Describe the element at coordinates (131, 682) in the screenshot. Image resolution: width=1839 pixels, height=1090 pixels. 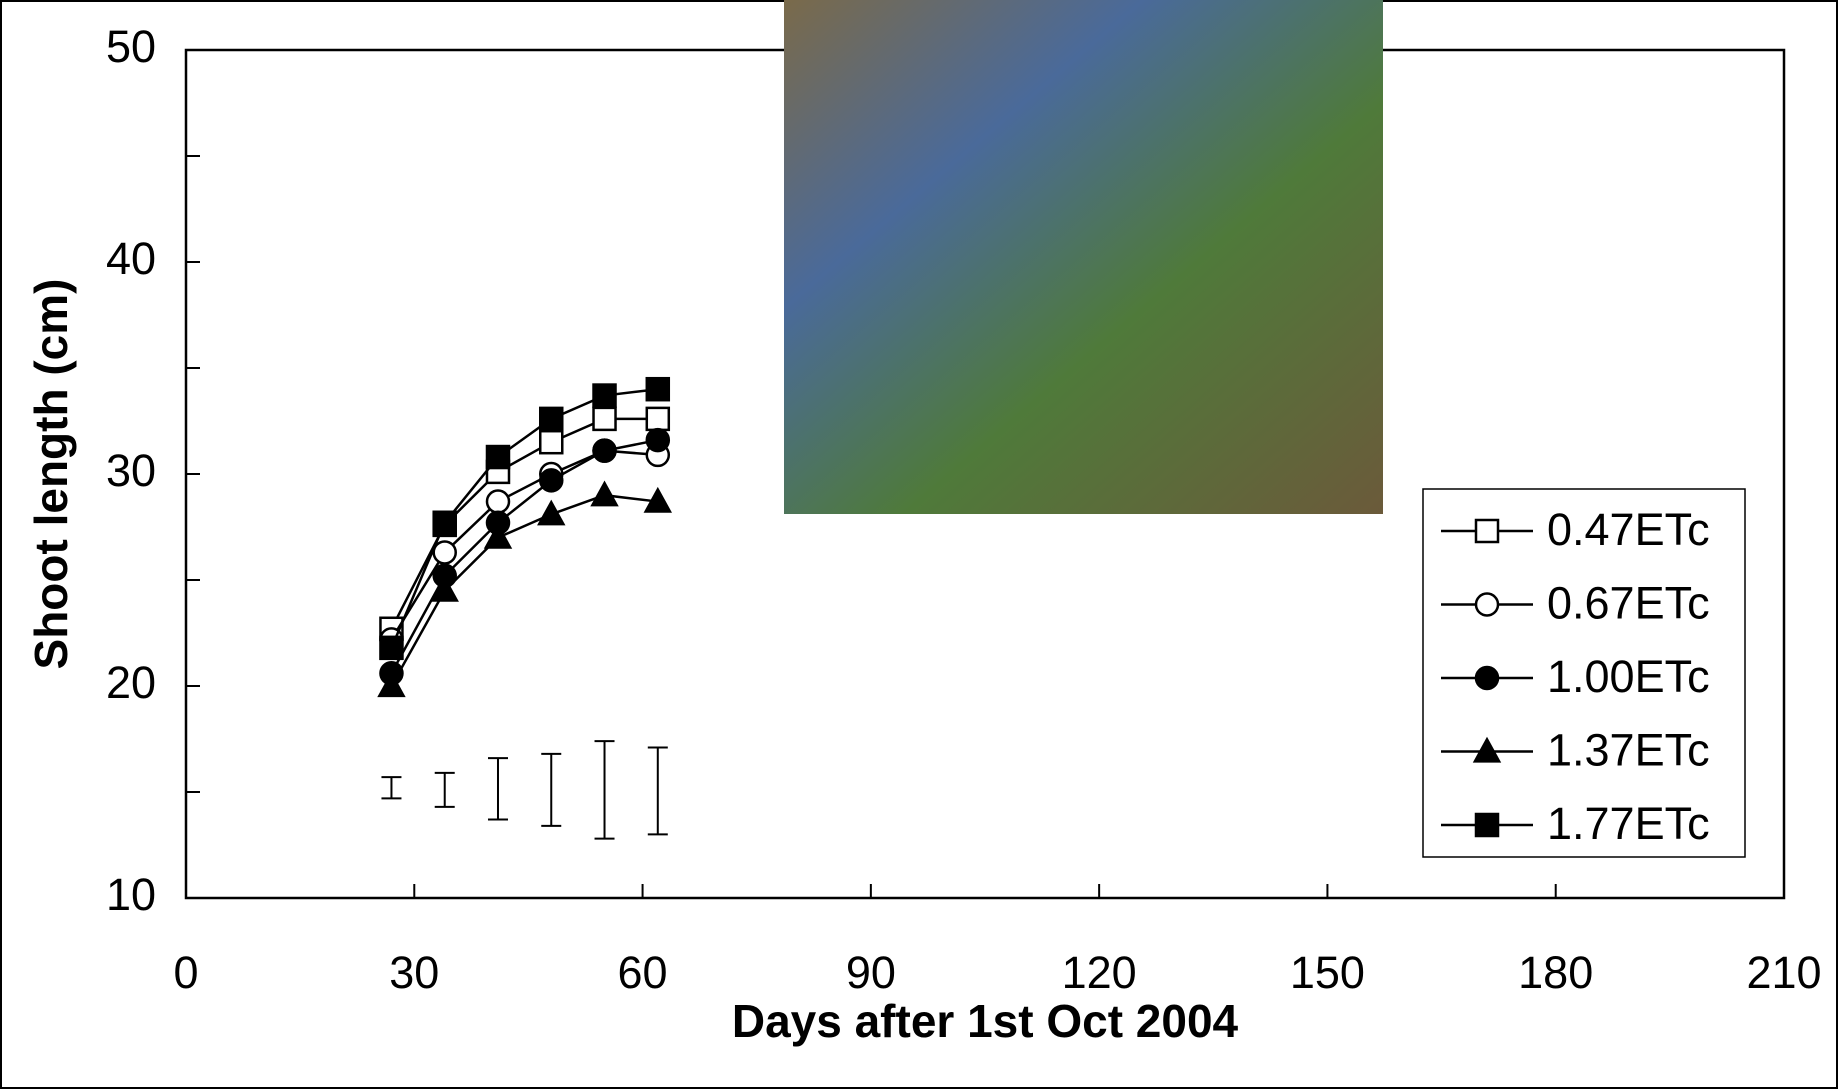
I see `y-tick-label: 20` at that location.